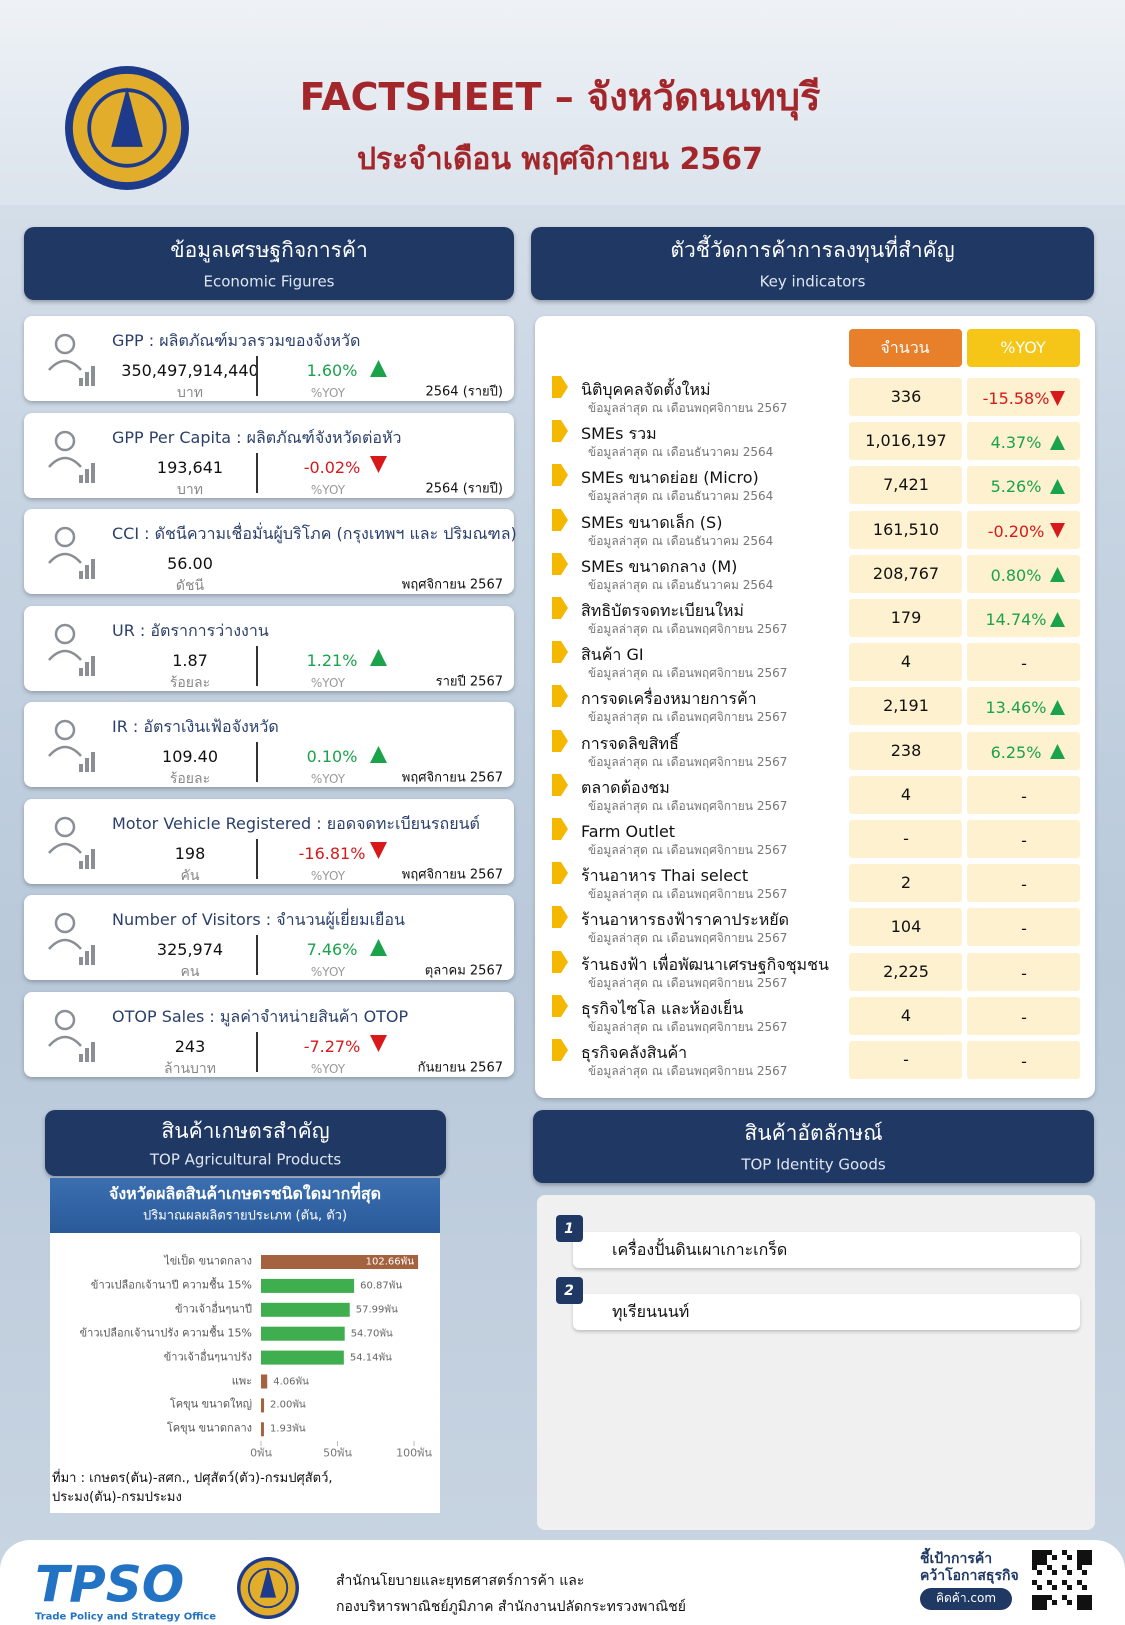 Image resolution: width=1125 pixels, height=1625 pixels. What do you see at coordinates (269, 263) in the screenshot?
I see `section-header` at bounding box center [269, 263].